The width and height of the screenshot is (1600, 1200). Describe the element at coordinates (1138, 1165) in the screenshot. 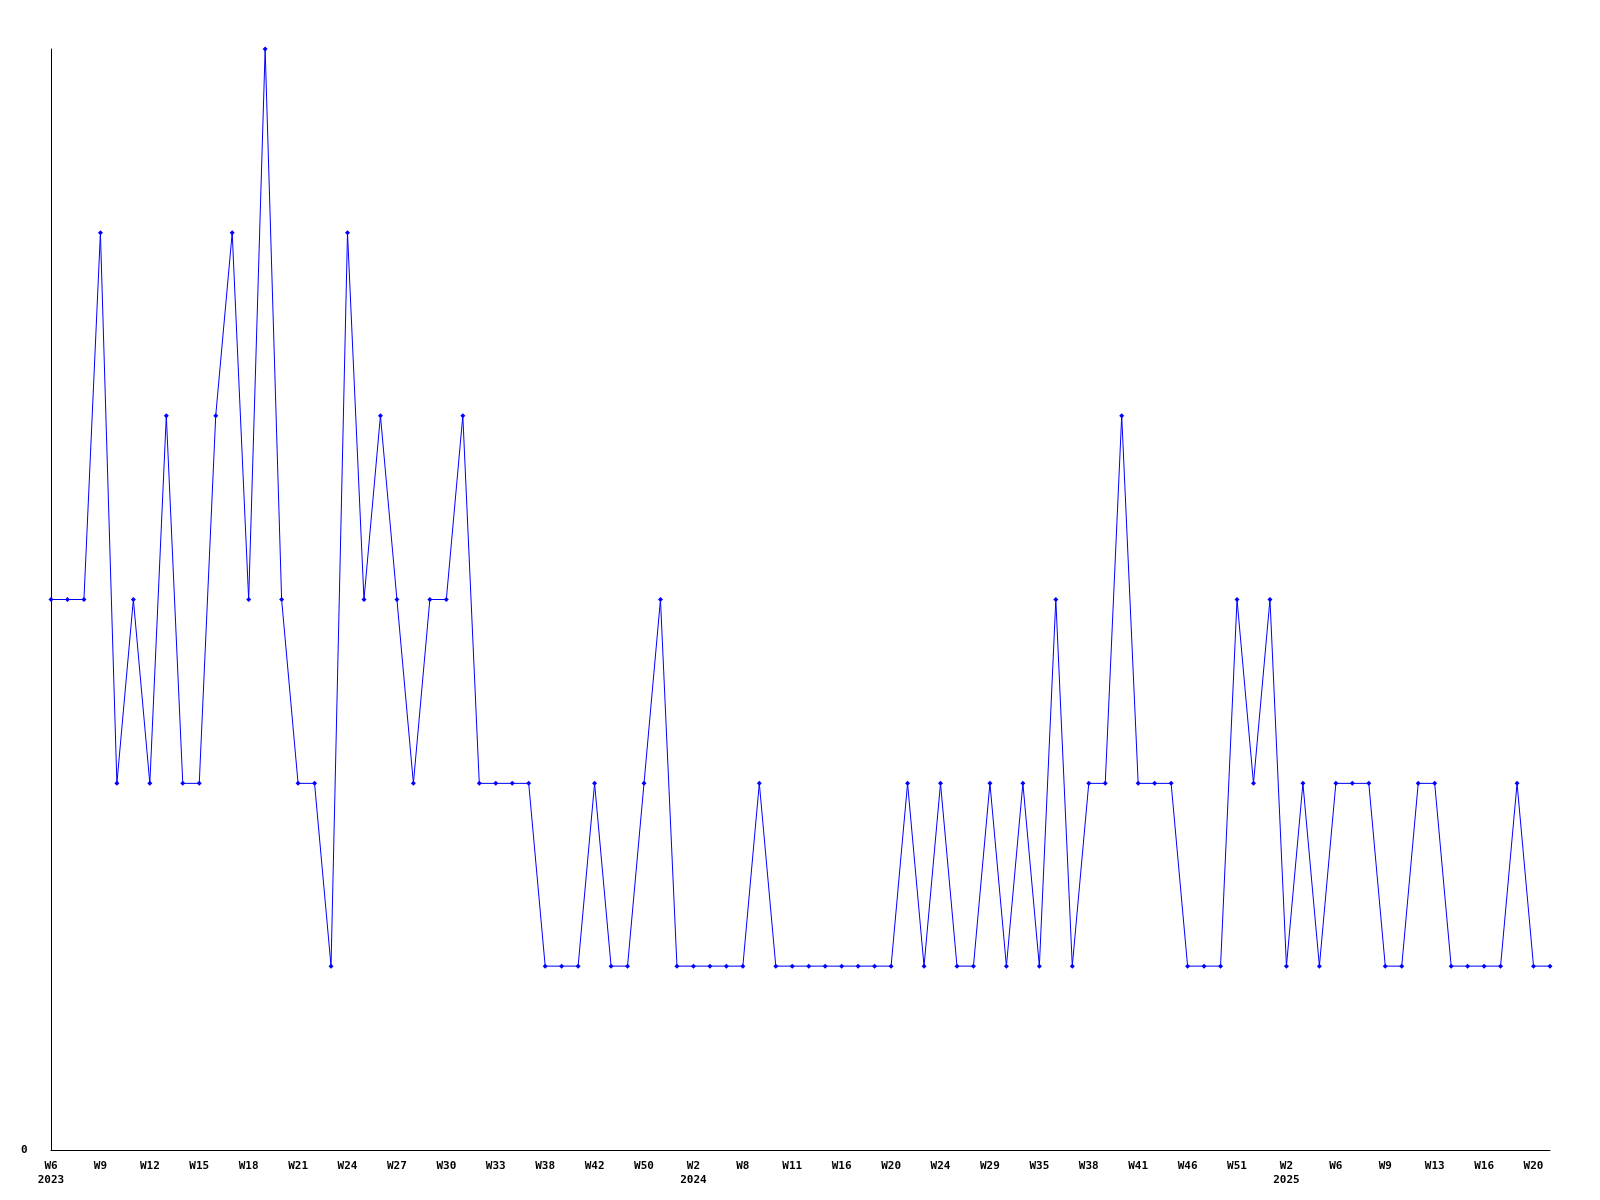

I see `x-tick-label: W41` at that location.